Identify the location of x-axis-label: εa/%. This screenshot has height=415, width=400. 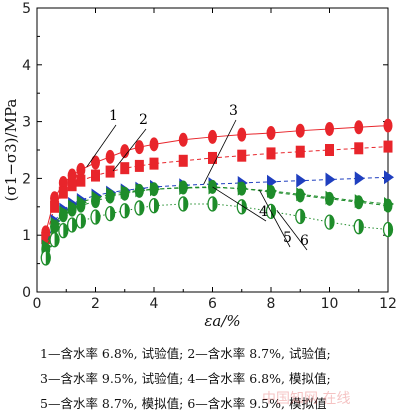
(222, 321).